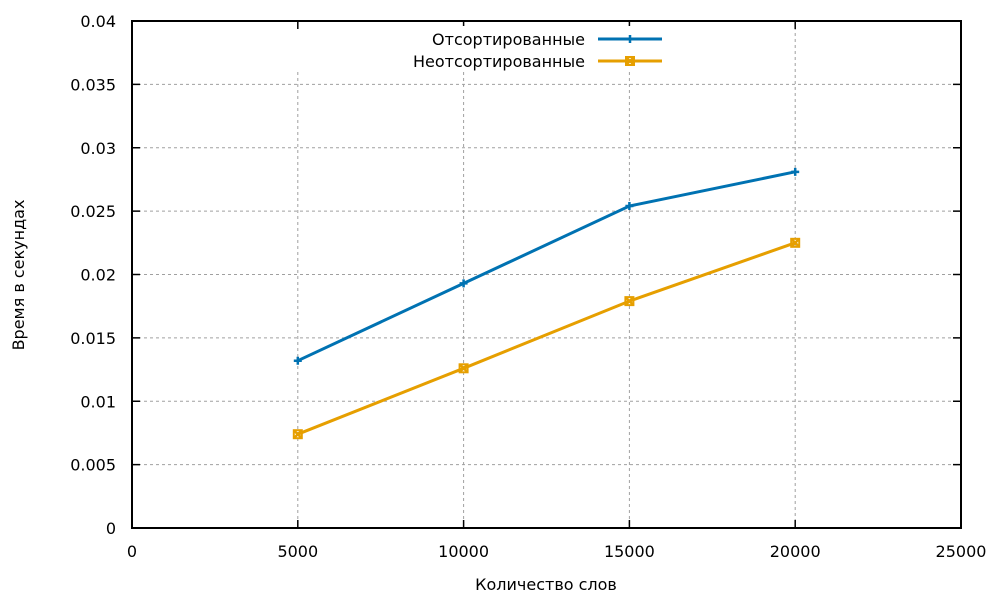 This screenshot has height=600, width=1000. I want to click on y-tick-label: 0.03, so click(98, 148).